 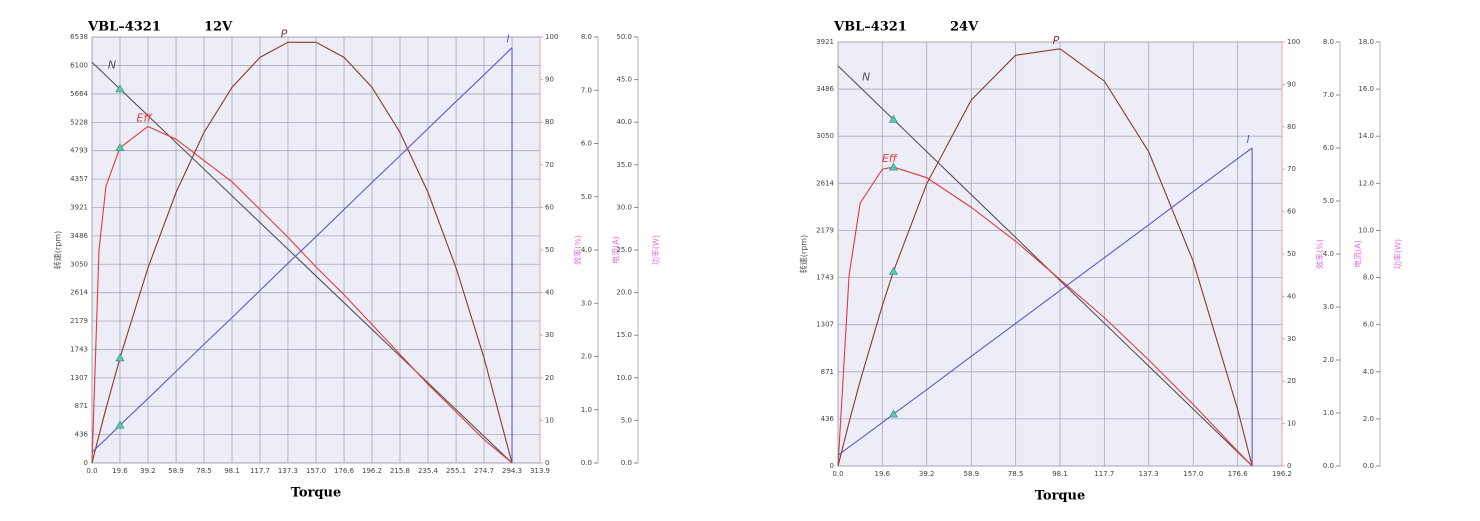 I want to click on x-tick-label: 0.0, so click(x=91, y=471).